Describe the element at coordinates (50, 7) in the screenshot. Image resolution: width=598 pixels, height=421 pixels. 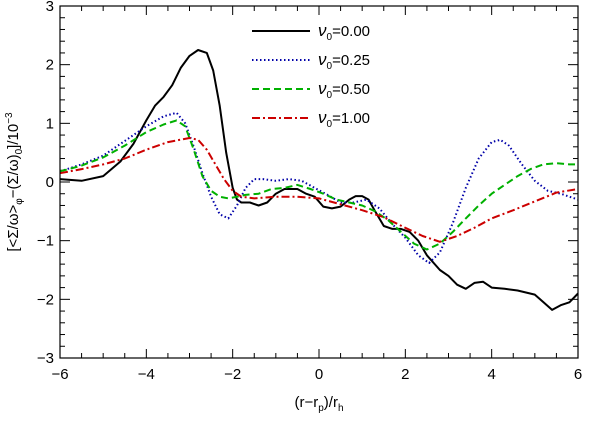
I see `y-tick-label: 3` at that location.